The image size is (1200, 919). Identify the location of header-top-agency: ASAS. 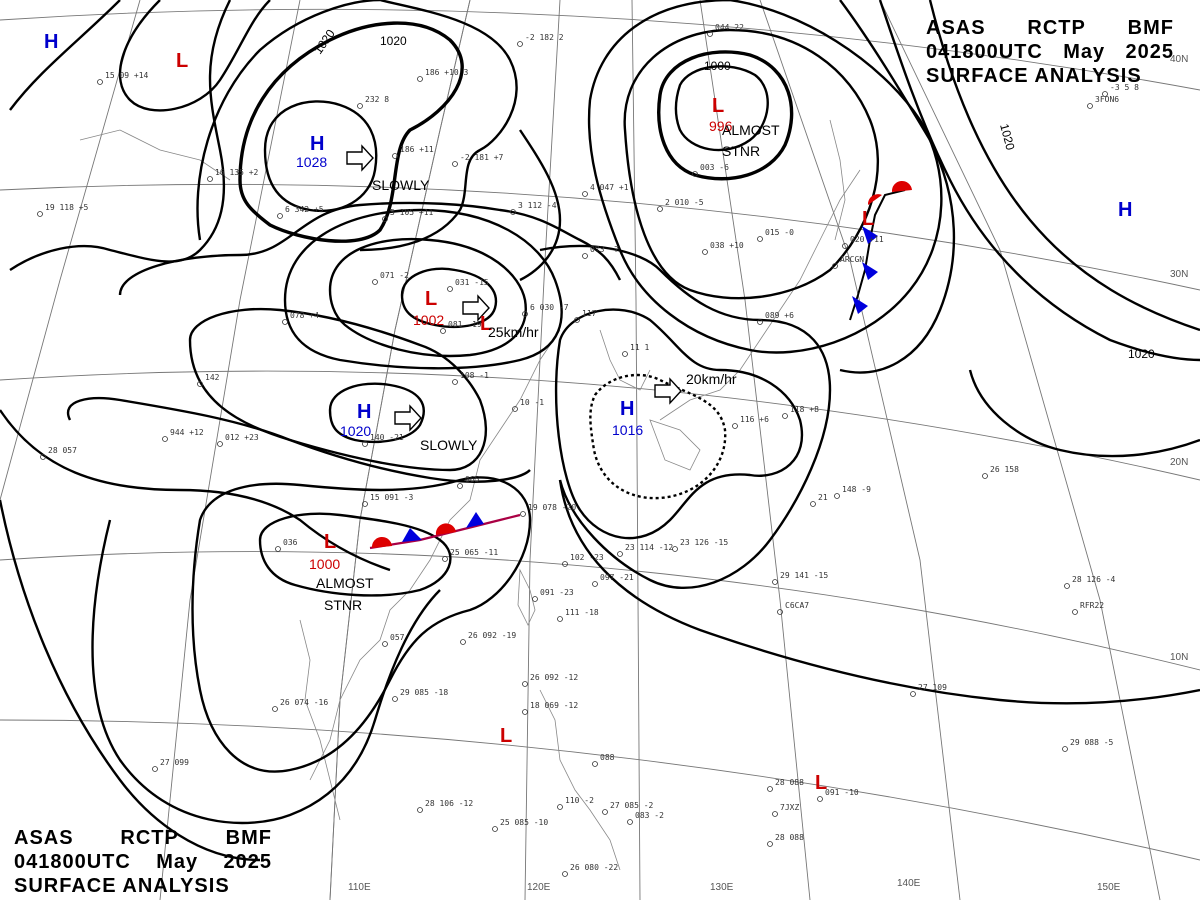
(956, 28).